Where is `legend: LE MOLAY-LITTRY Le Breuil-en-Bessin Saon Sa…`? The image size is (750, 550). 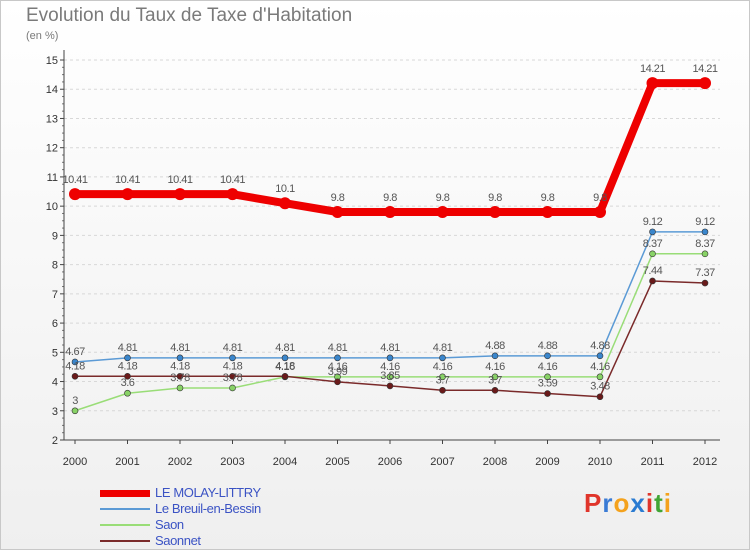
legend: LE MOLAY-LITTRY Le Breuil-en-Bessin Saon Sa… is located at coordinates (230, 517).